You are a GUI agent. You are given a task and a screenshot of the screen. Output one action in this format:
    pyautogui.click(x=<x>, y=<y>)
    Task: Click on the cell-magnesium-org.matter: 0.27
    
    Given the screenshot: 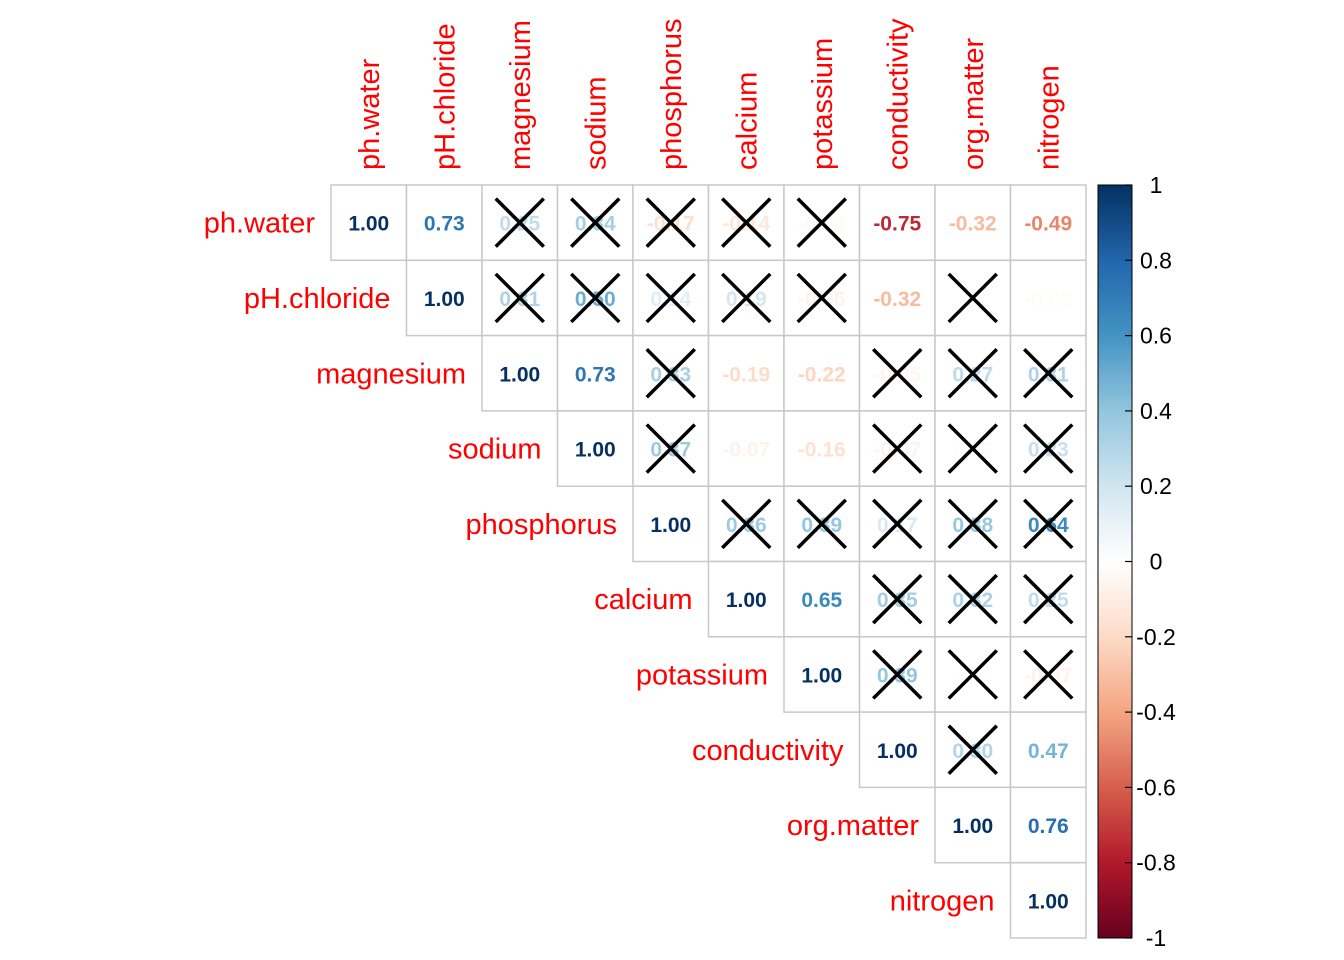 What is the action you would take?
    pyautogui.click(x=973, y=373)
    